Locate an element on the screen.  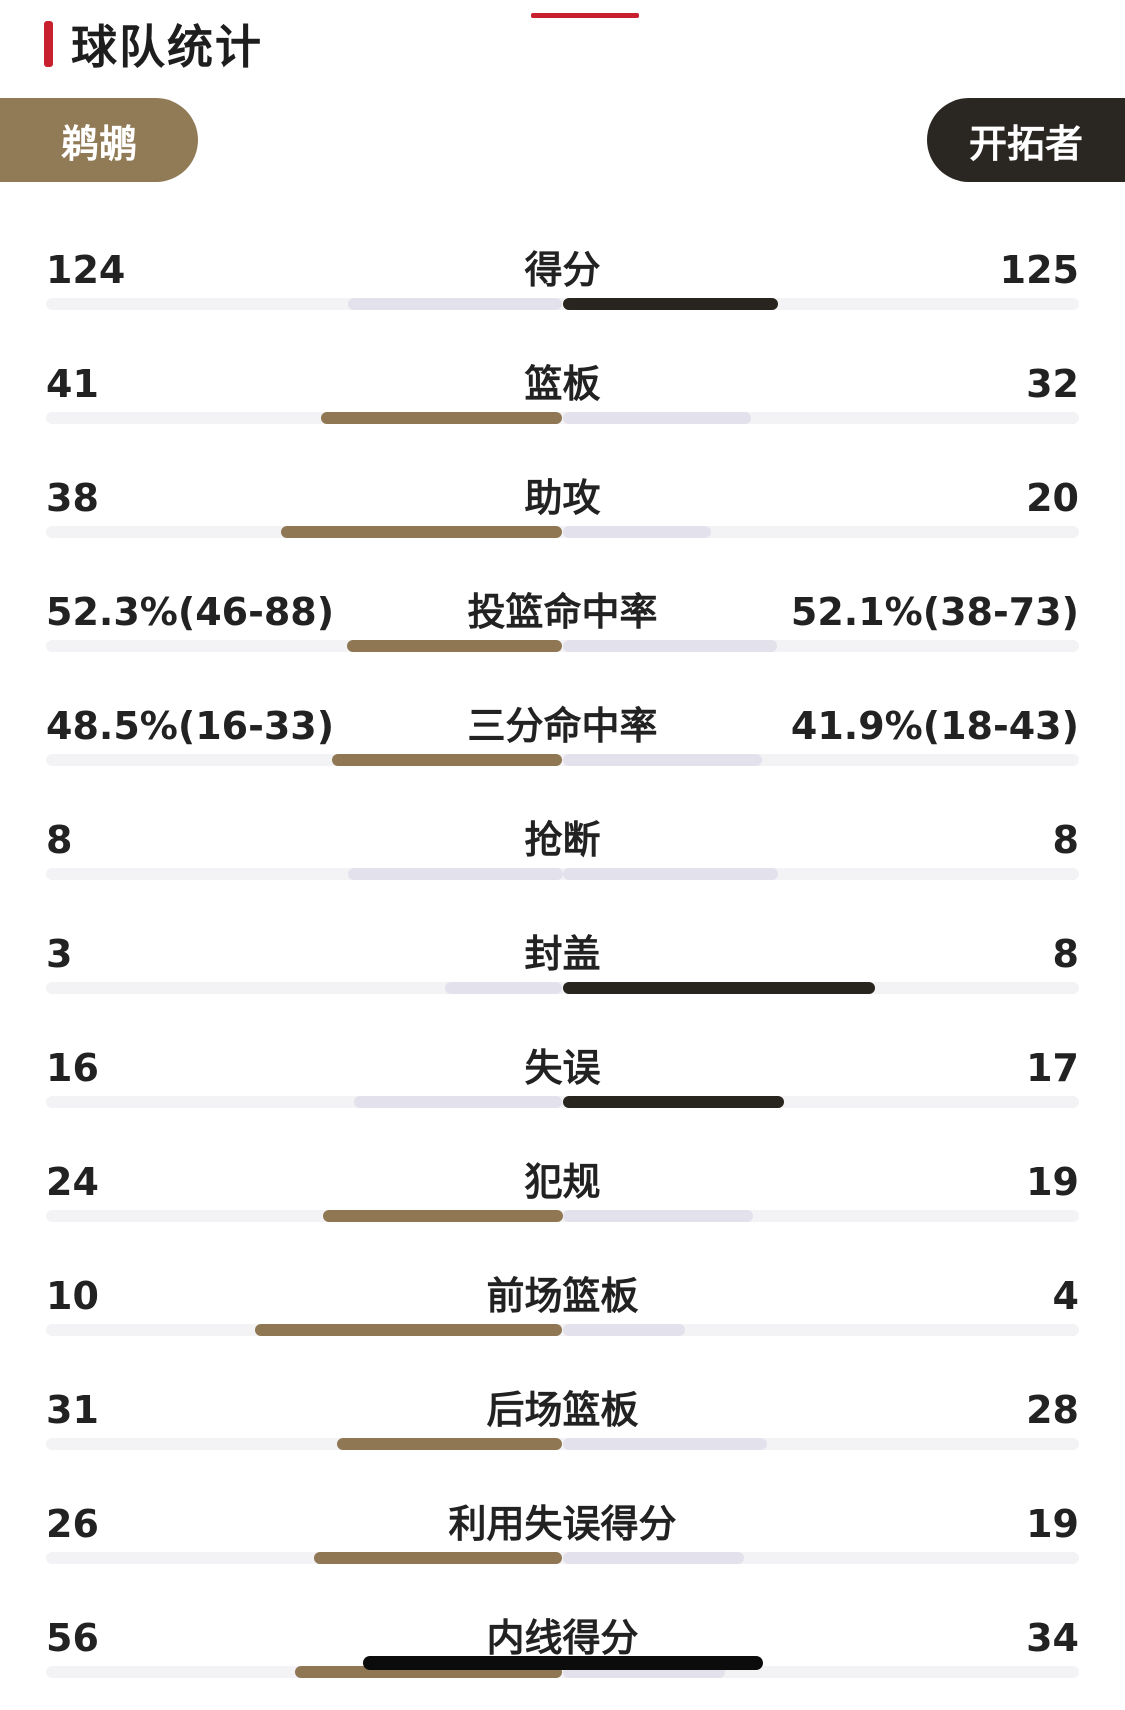
away-team-pill: 开拓者 is located at coordinates (1026, 140).